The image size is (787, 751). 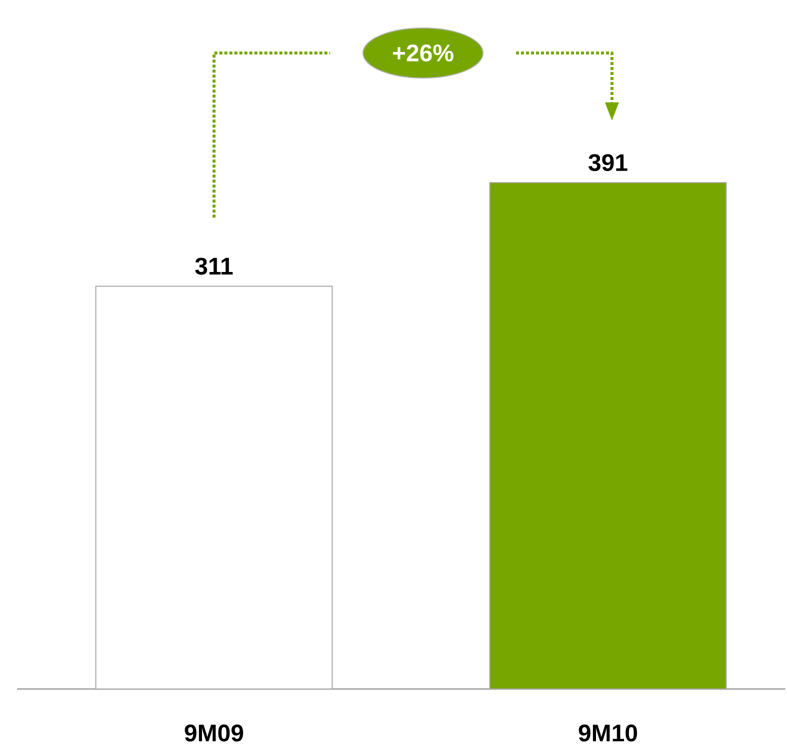 What do you see at coordinates (608, 163) in the screenshot?
I see `data-label: 391` at bounding box center [608, 163].